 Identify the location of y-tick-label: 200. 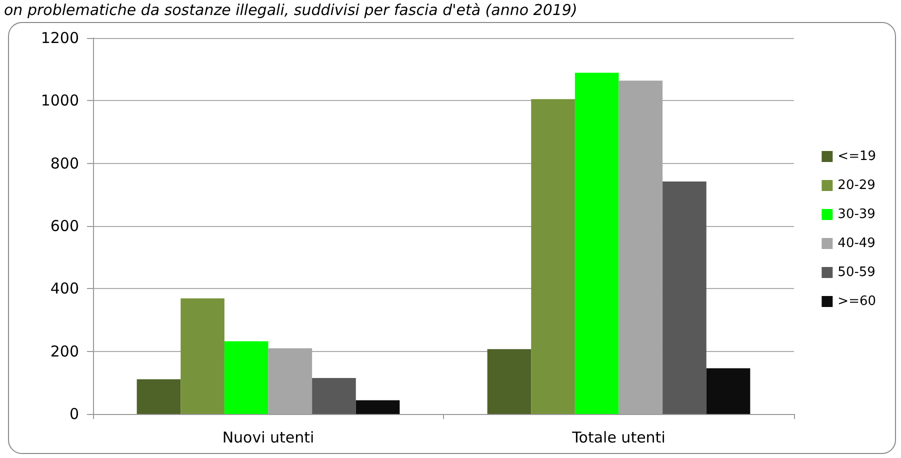
(64, 351).